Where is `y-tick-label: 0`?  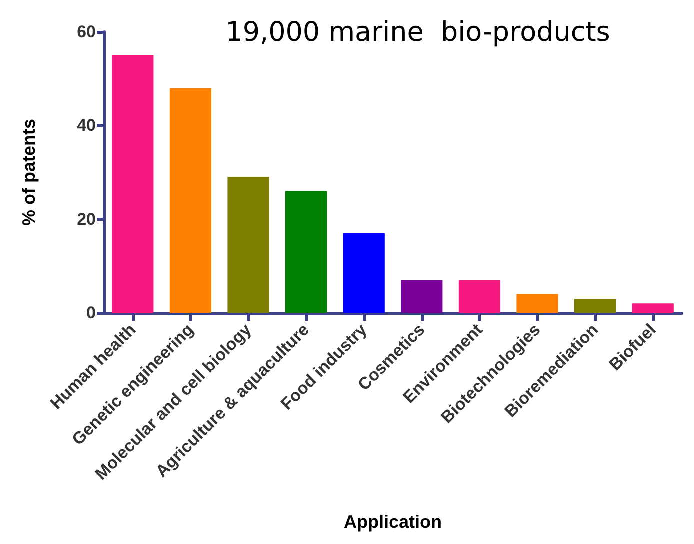 y-tick-label: 0 is located at coordinates (91, 313).